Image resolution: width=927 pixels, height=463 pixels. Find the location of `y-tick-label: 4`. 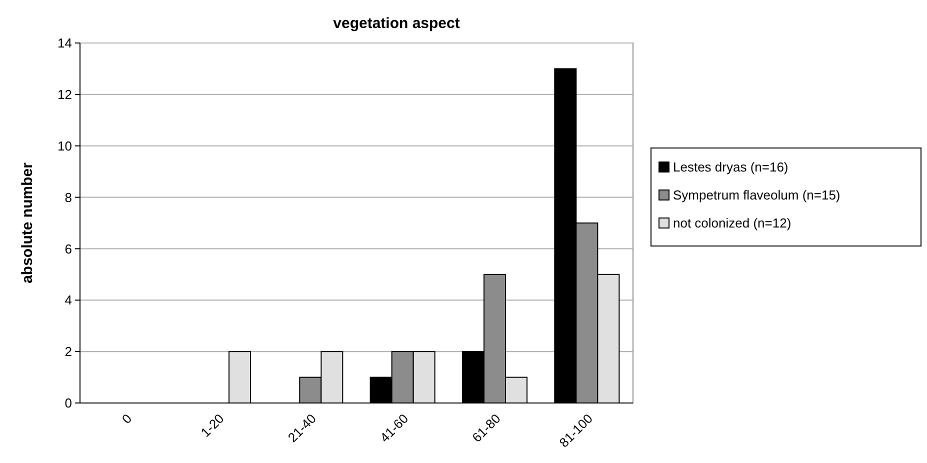

y-tick-label: 4 is located at coordinates (68, 300).